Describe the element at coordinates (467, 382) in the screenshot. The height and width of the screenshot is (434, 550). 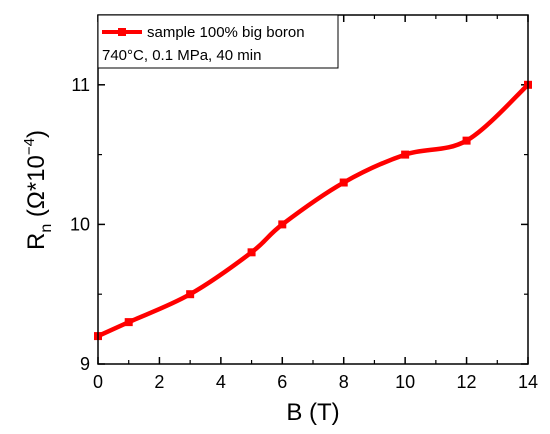
I see `x-tick-label: 12` at that location.